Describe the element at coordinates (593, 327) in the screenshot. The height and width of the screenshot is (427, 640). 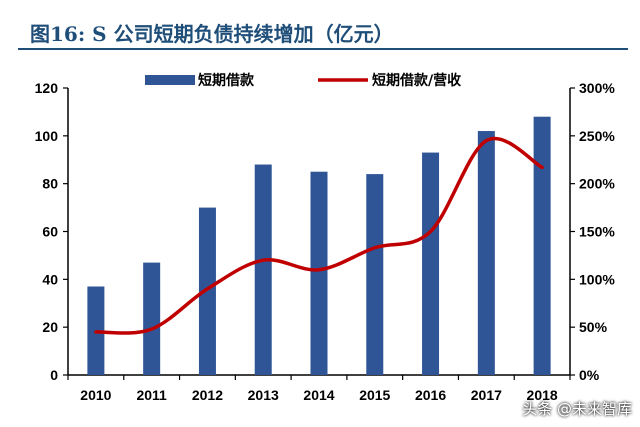
I see `right-tick-label: 50%` at that location.